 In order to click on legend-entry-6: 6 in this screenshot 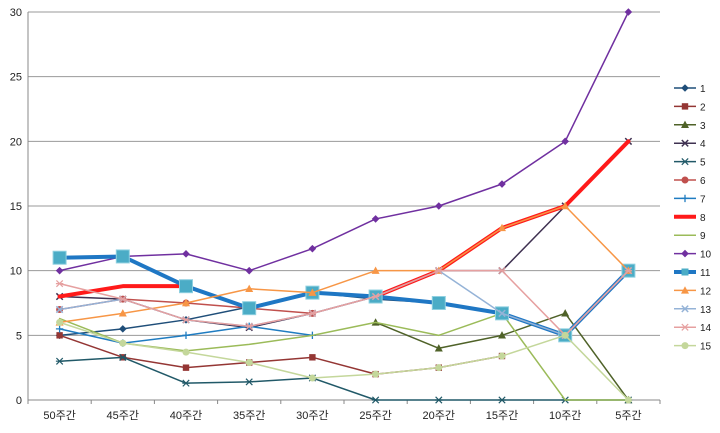, I will do `click(690, 181)`.